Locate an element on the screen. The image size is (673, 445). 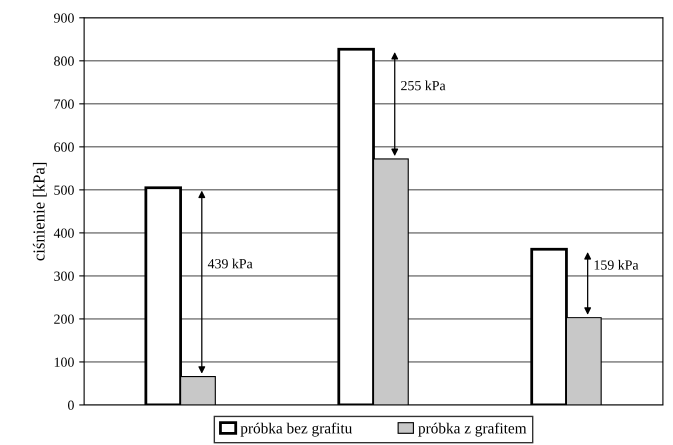
y-tick-label: 700 is located at coordinates (64, 104).